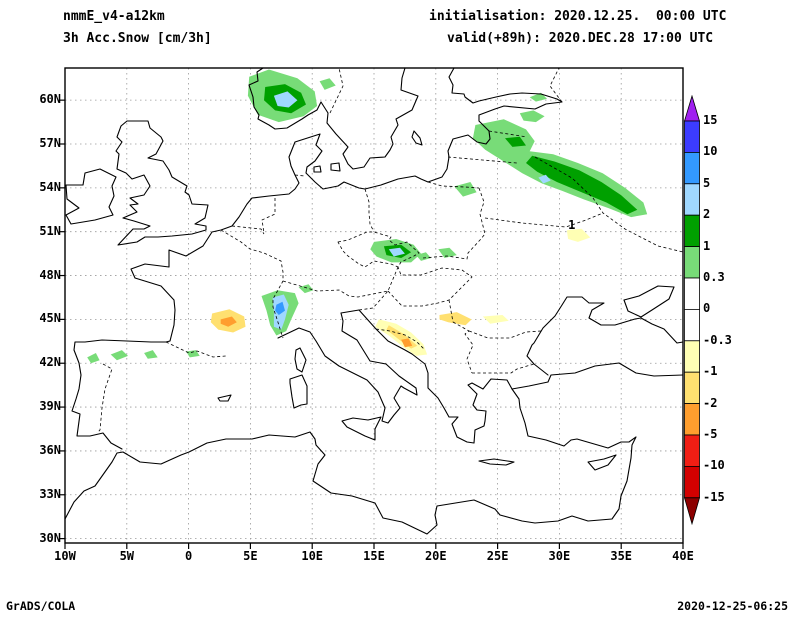 The image size is (800, 618). I want to click on lat-tick-label: 57N, so click(50, 143).